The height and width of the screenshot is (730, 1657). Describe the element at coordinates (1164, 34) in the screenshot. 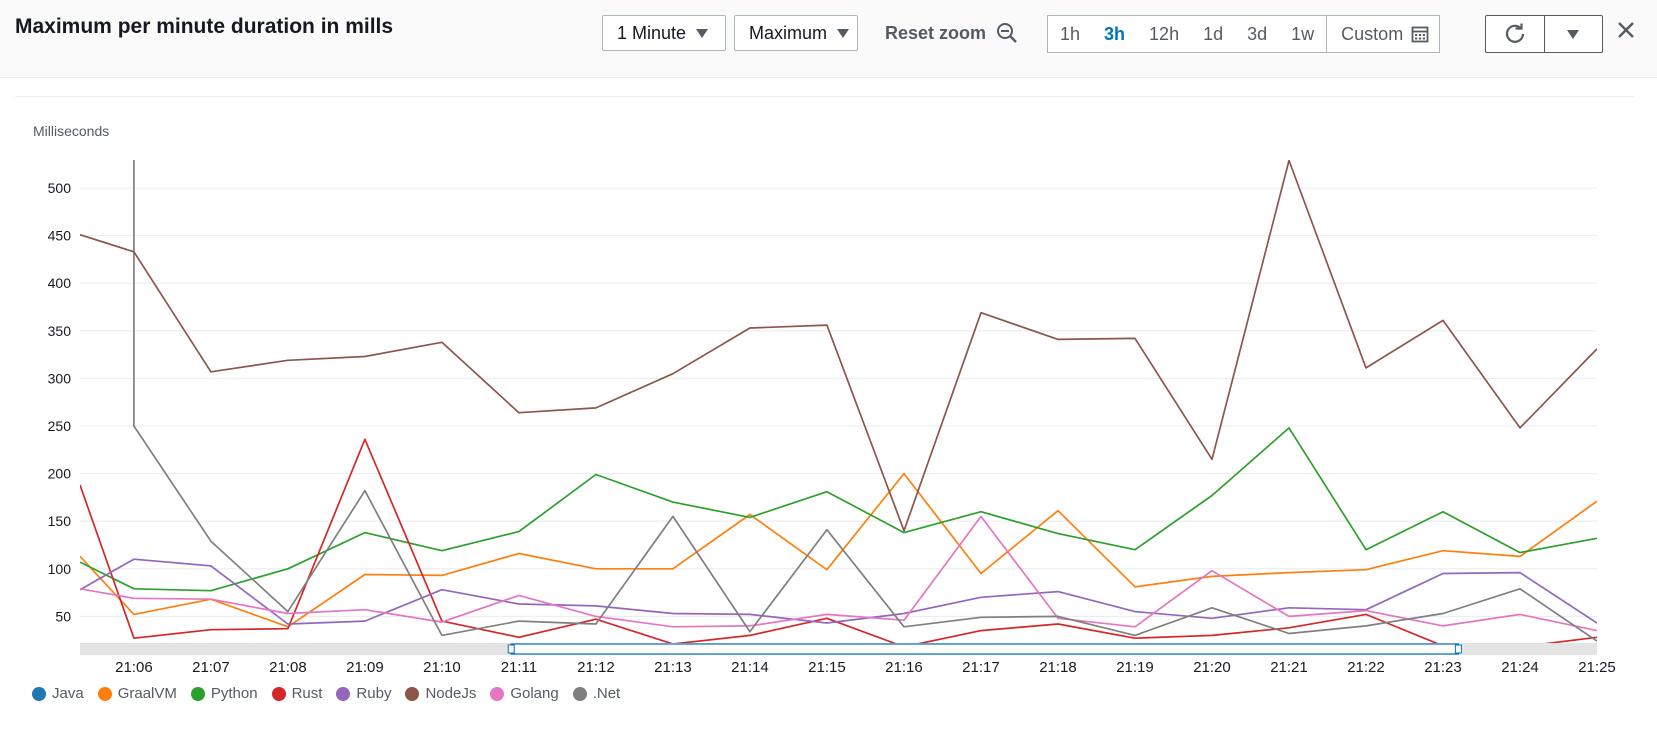

I see `time-range-12h: 12h` at that location.